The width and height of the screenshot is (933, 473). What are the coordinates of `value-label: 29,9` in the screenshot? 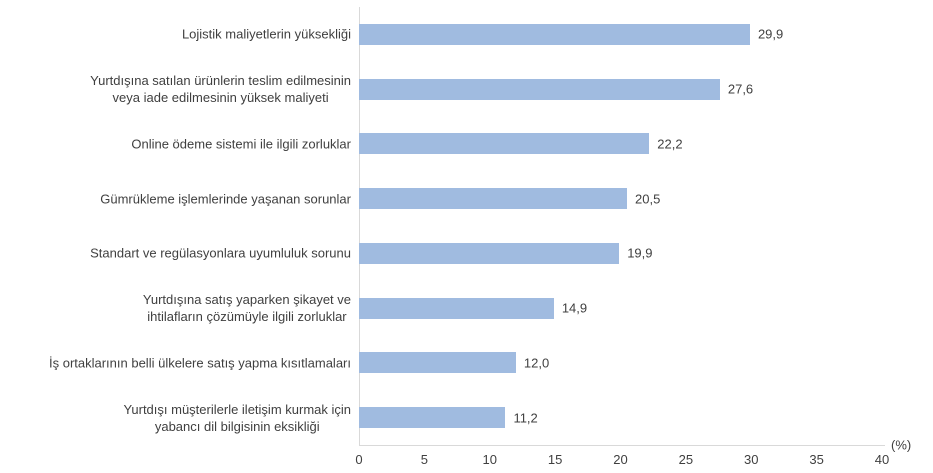 It's located at (770, 34).